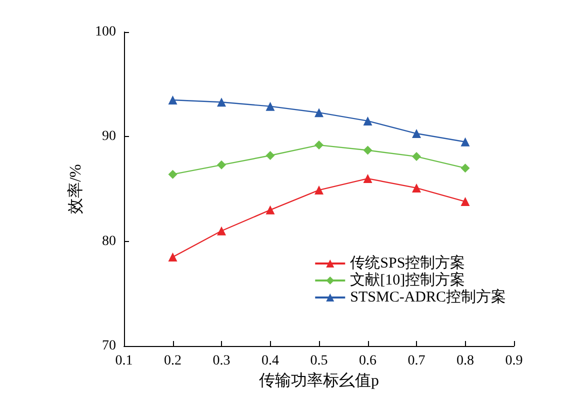  What do you see at coordinates (109, 346) in the screenshot?
I see `y-tick-label: 70` at bounding box center [109, 346].